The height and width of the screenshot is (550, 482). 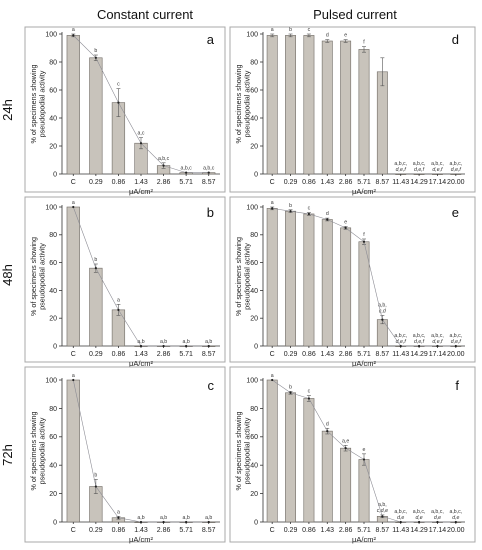 I want to click on x-tick-label: 8.57, so click(x=383, y=530).